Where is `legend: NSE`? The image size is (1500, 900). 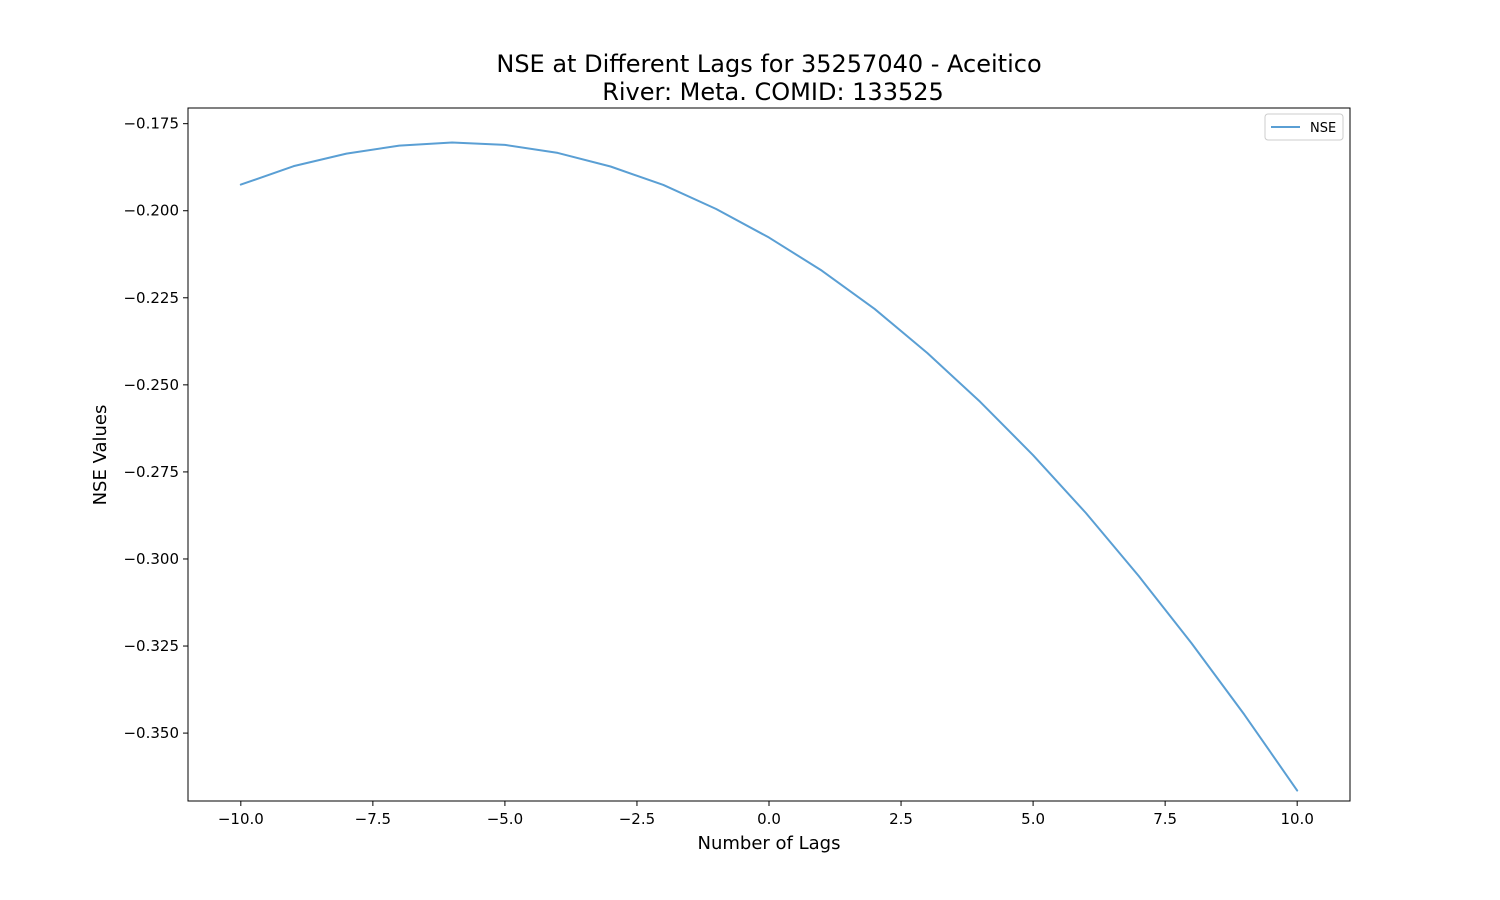
legend: NSE is located at coordinates (1304, 127).